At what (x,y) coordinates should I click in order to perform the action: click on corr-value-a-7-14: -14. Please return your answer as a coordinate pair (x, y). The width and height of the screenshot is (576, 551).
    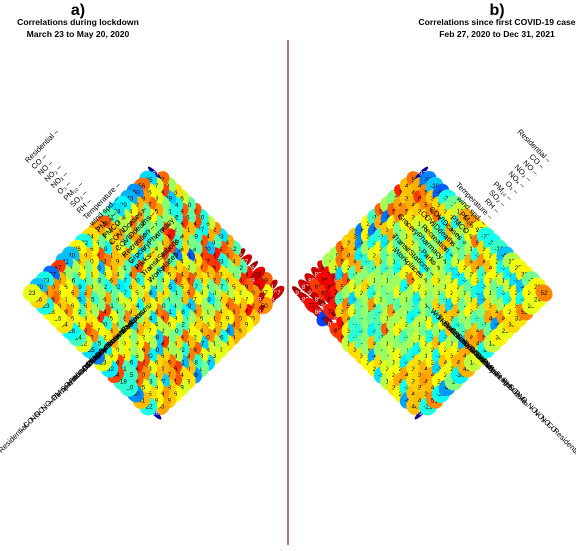
    Looking at the image, I should click on (142, 249).